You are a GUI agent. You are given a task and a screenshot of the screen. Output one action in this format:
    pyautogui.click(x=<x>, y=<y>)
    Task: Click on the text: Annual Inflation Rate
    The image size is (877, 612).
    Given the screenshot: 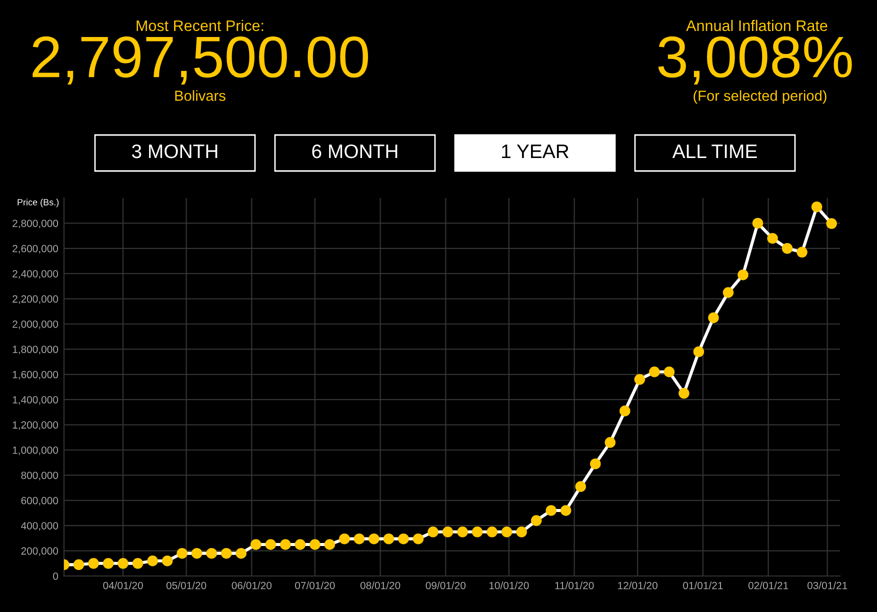 What is the action you would take?
    pyautogui.click(x=757, y=26)
    